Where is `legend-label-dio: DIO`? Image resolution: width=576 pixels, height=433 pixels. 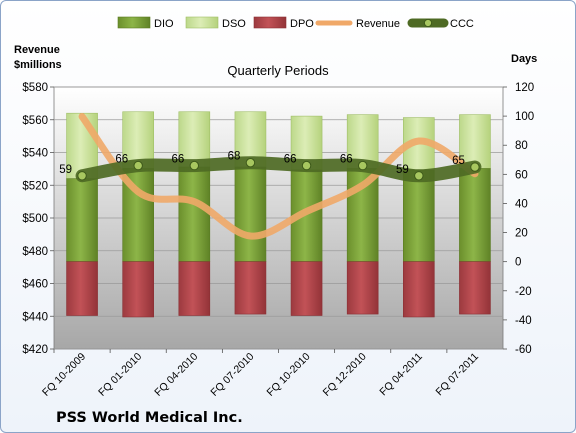
legend-label-dio: DIO is located at coordinates (164, 24).